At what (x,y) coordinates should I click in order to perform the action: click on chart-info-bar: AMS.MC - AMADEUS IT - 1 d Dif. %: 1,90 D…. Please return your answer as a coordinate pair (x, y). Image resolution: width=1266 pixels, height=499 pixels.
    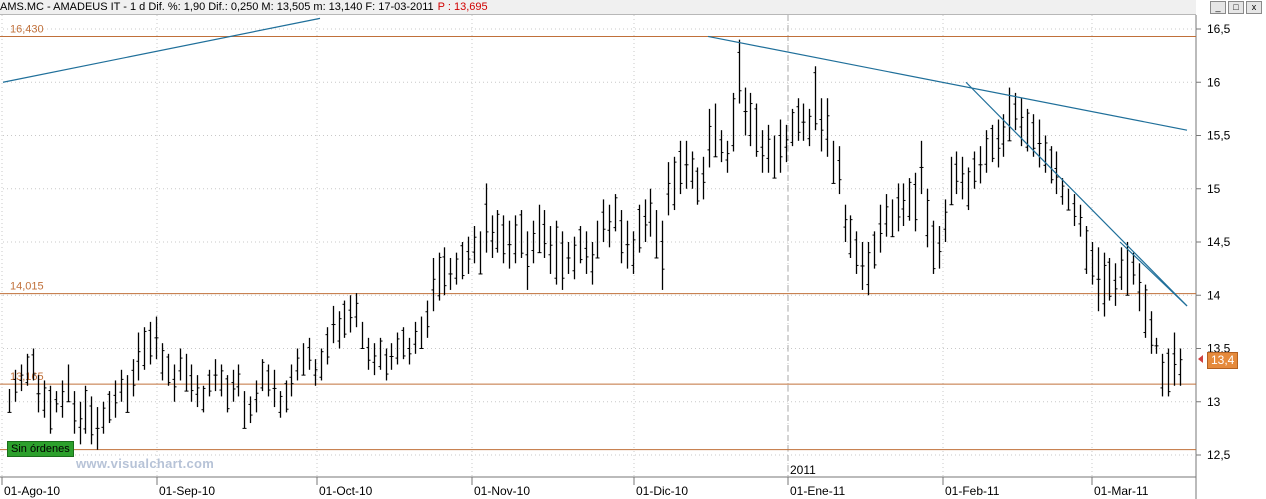
    Looking at the image, I should click on (598, 7).